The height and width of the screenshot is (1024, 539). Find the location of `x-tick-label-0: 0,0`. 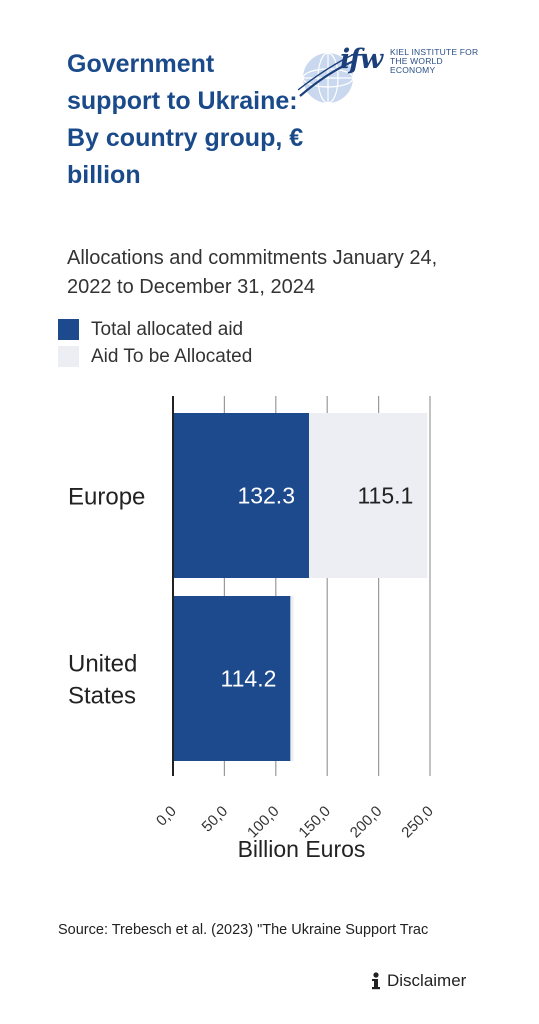

x-tick-label-0: 0,0 is located at coordinates (166, 816).